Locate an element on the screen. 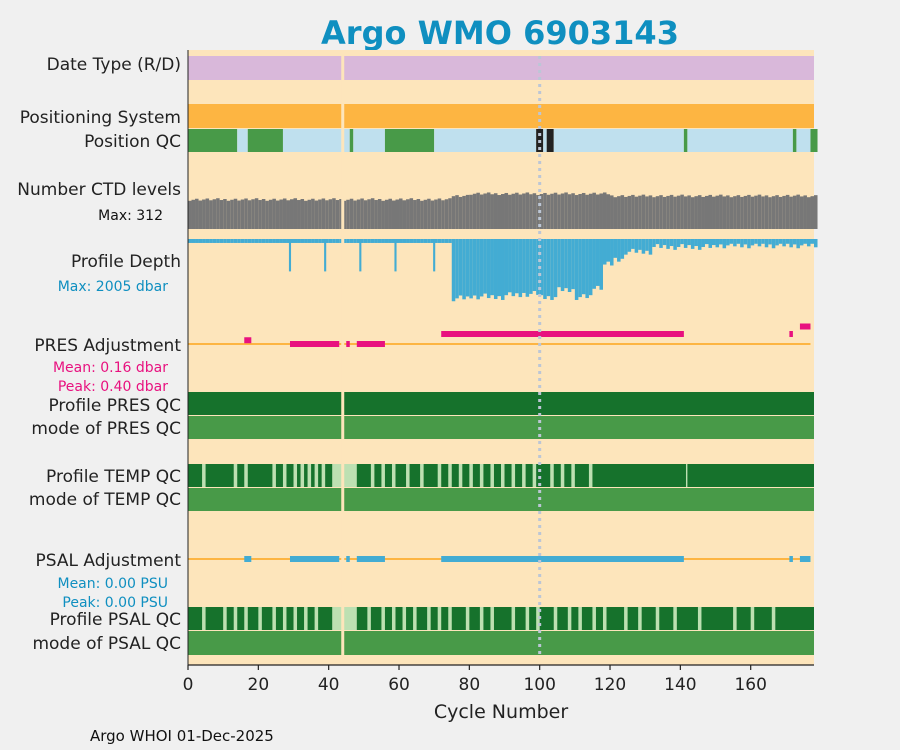  x-tick-label: 160 is located at coordinates (750, 685).